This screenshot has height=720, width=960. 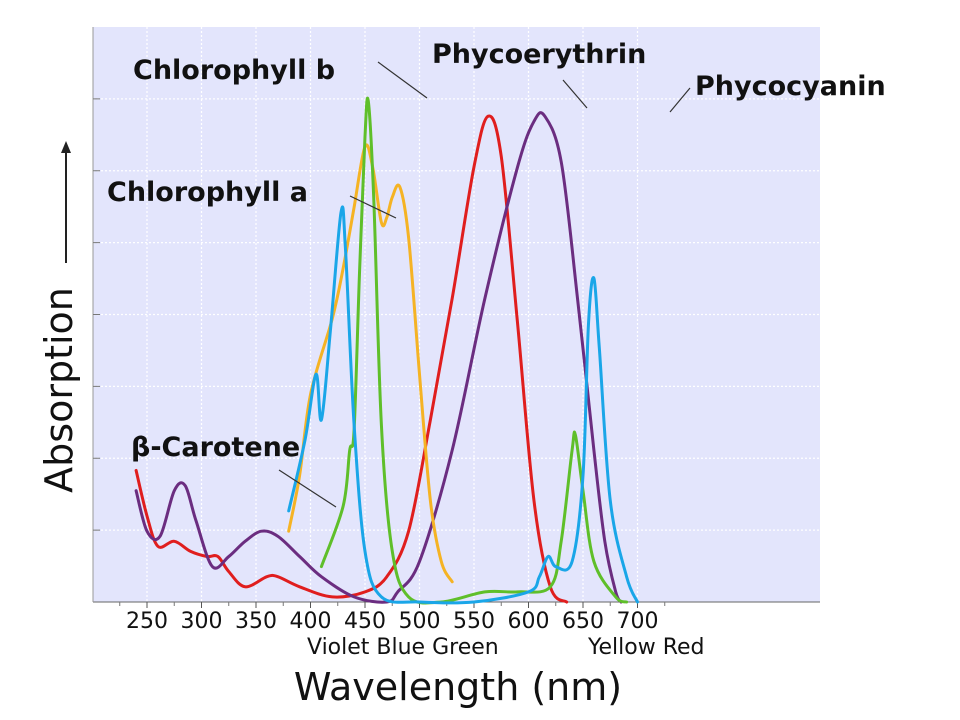 What do you see at coordinates (575, 94) in the screenshot?
I see `leader-phycoerythrin` at bounding box center [575, 94].